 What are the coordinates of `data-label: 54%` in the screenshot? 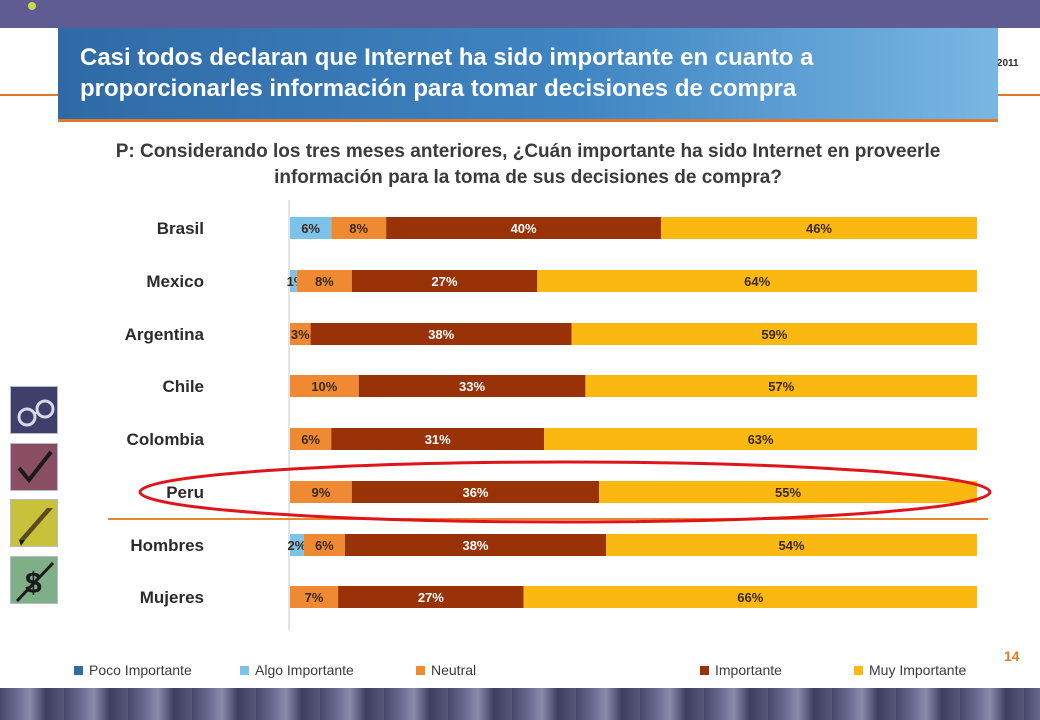 It's located at (791, 545).